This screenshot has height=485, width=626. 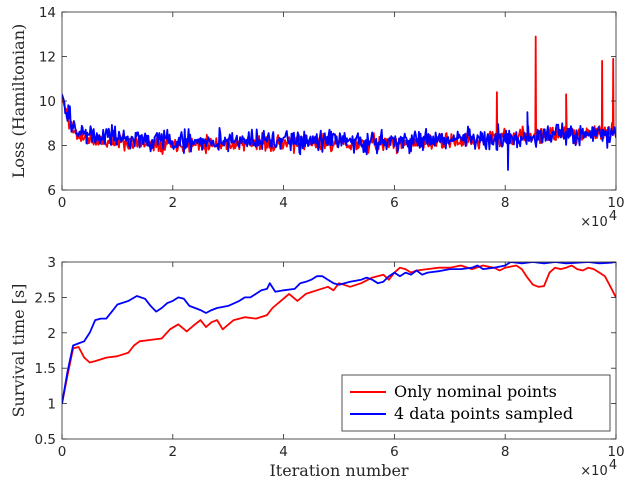 What do you see at coordinates (615, 203) in the screenshot?
I see `loss-x-tick-label: 10` at bounding box center [615, 203].